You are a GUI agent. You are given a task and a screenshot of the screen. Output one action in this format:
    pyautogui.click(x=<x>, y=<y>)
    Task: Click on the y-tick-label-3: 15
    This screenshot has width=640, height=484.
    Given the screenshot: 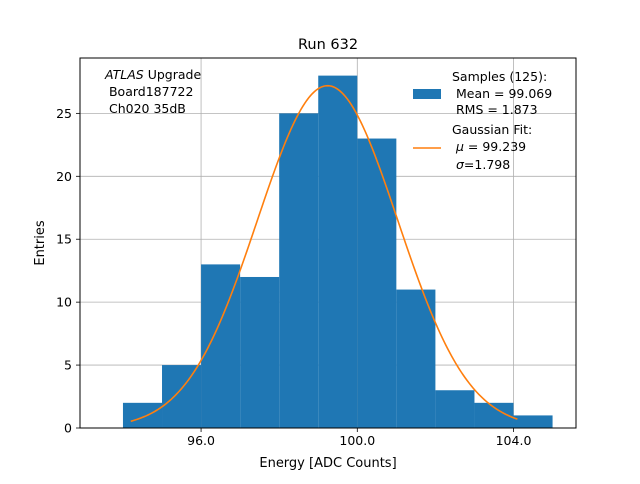 What is the action you would take?
    pyautogui.click(x=64, y=239)
    